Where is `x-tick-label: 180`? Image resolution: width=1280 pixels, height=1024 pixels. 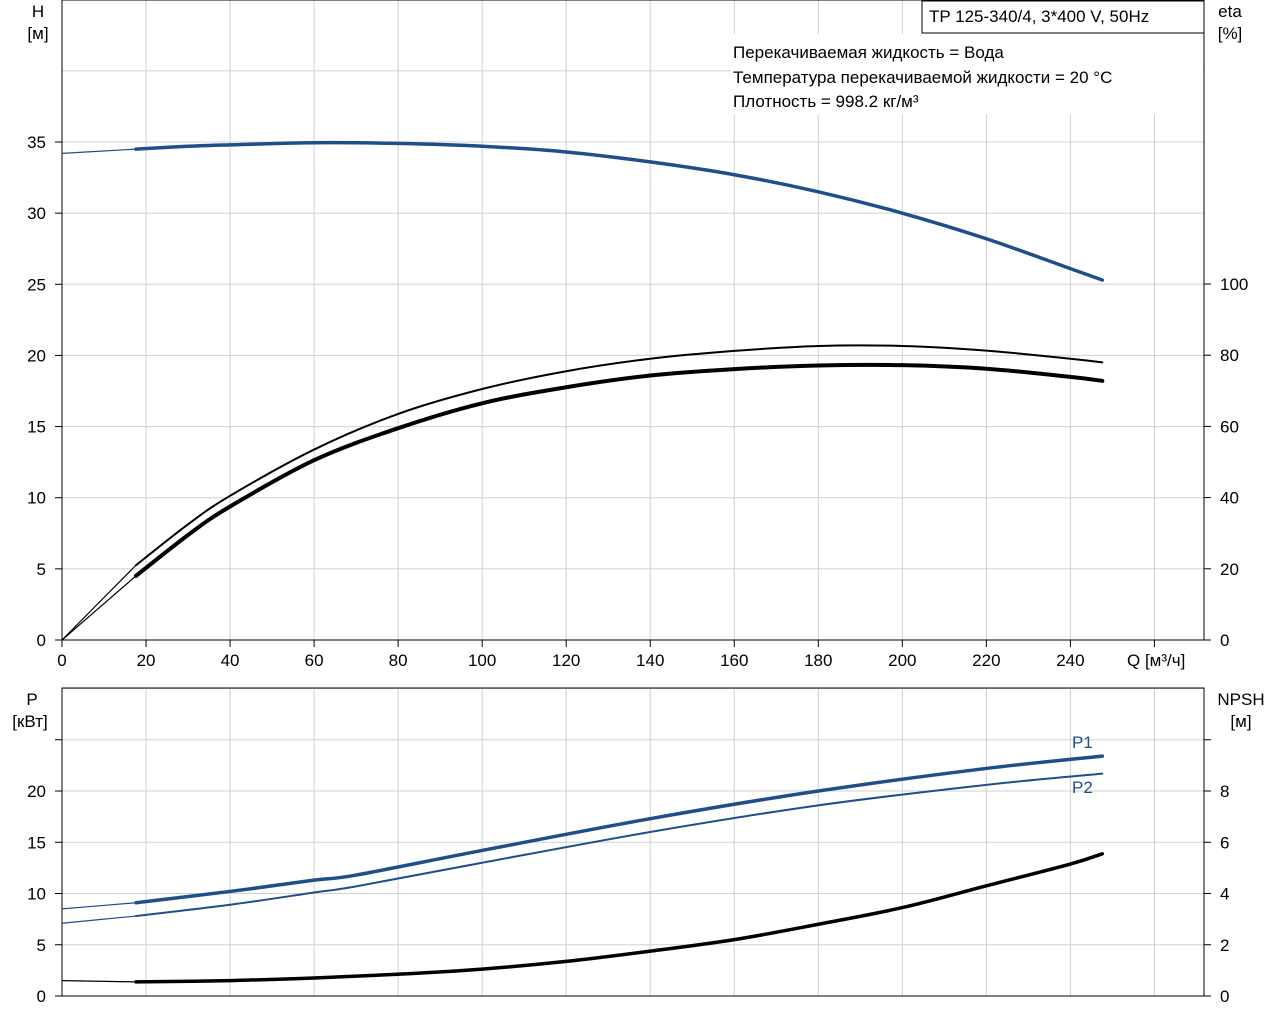
x-tick-label: 180 is located at coordinates (818, 660).